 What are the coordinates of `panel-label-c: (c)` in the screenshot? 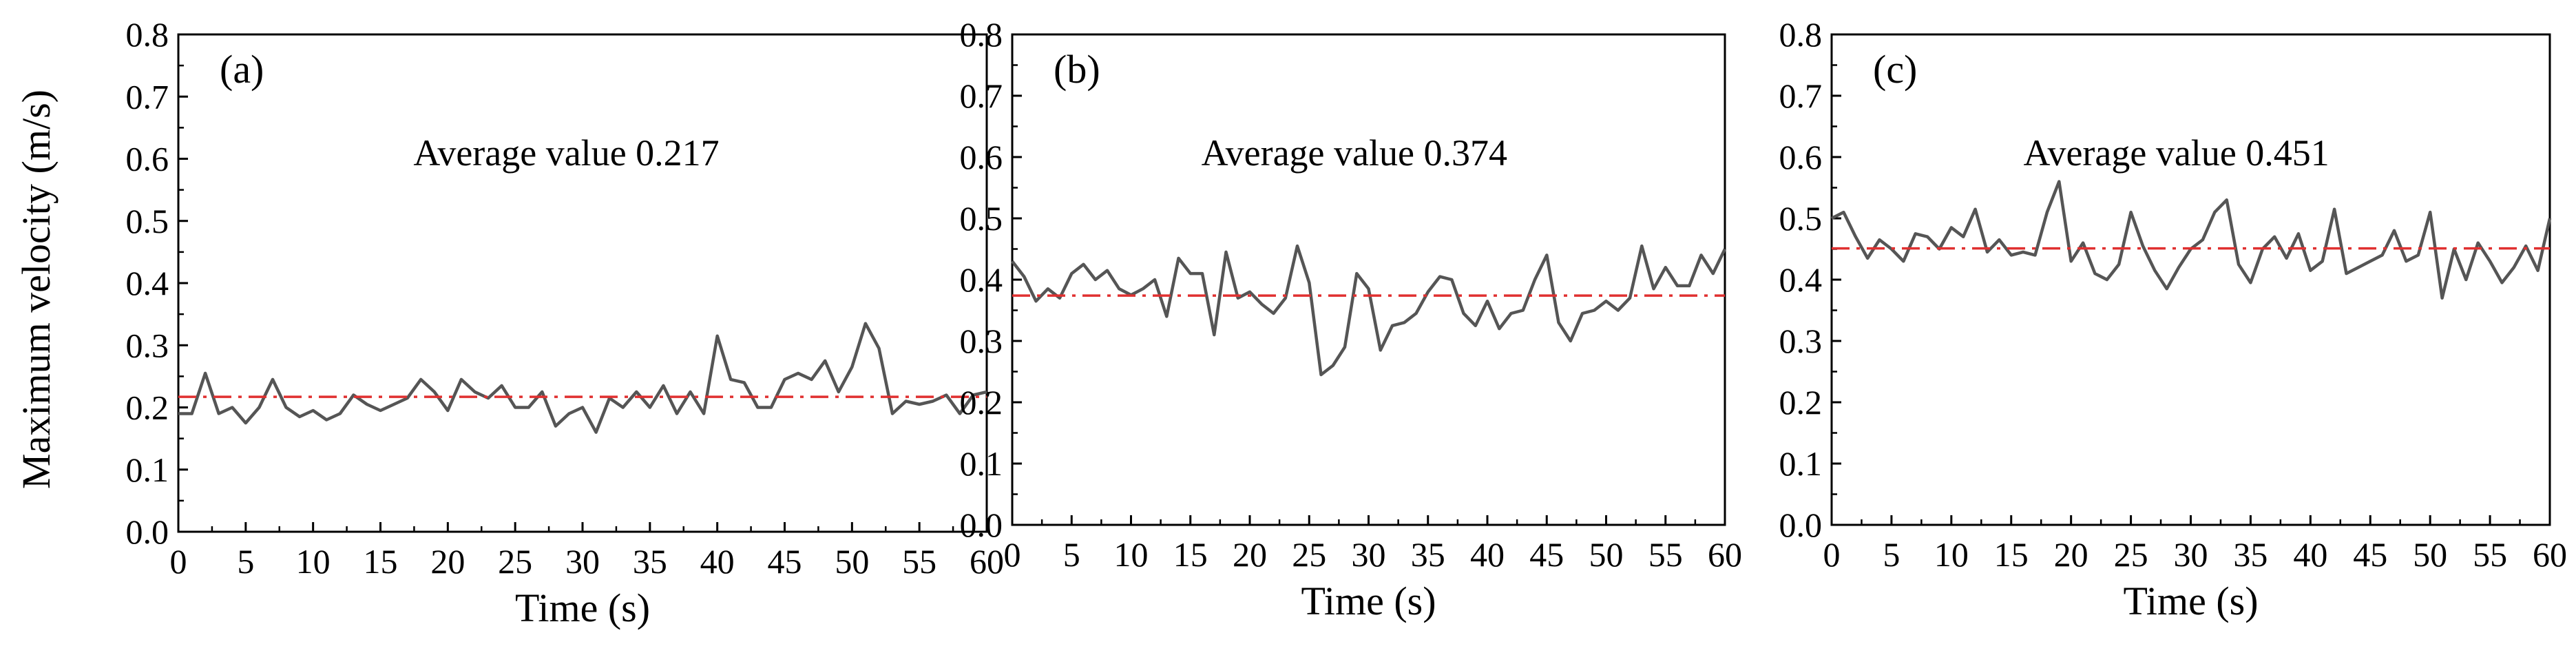 It's located at (1895, 70).